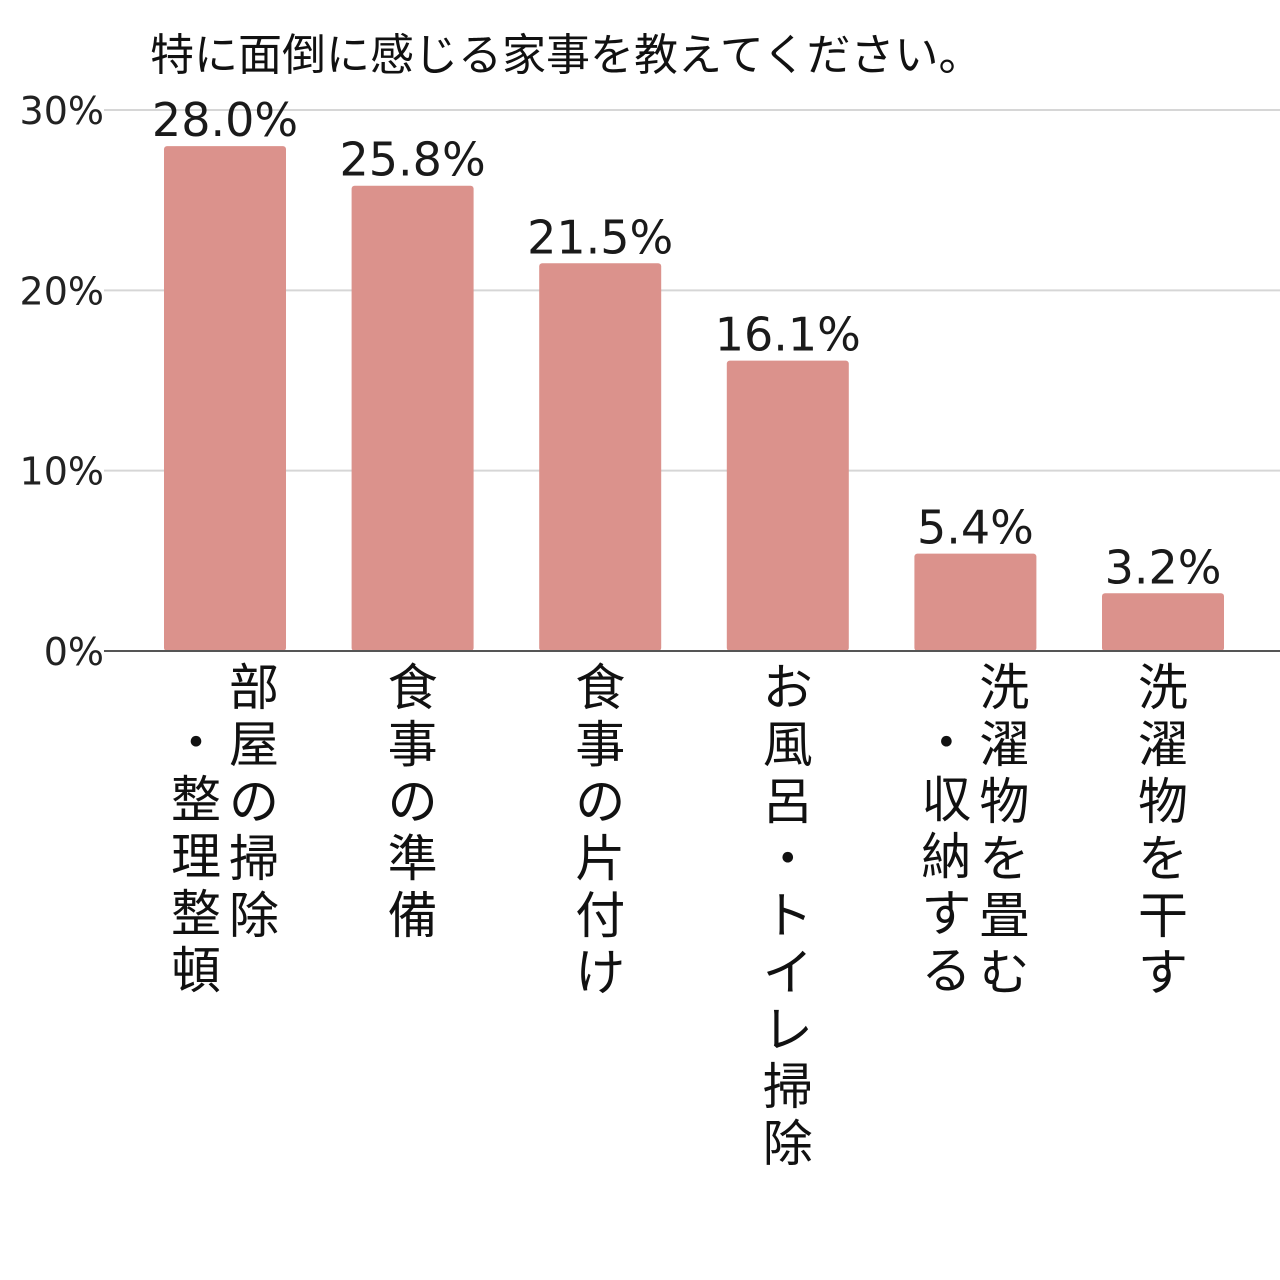  What do you see at coordinates (788, 802) in the screenshot?
I see `category-char: 呂` at bounding box center [788, 802].